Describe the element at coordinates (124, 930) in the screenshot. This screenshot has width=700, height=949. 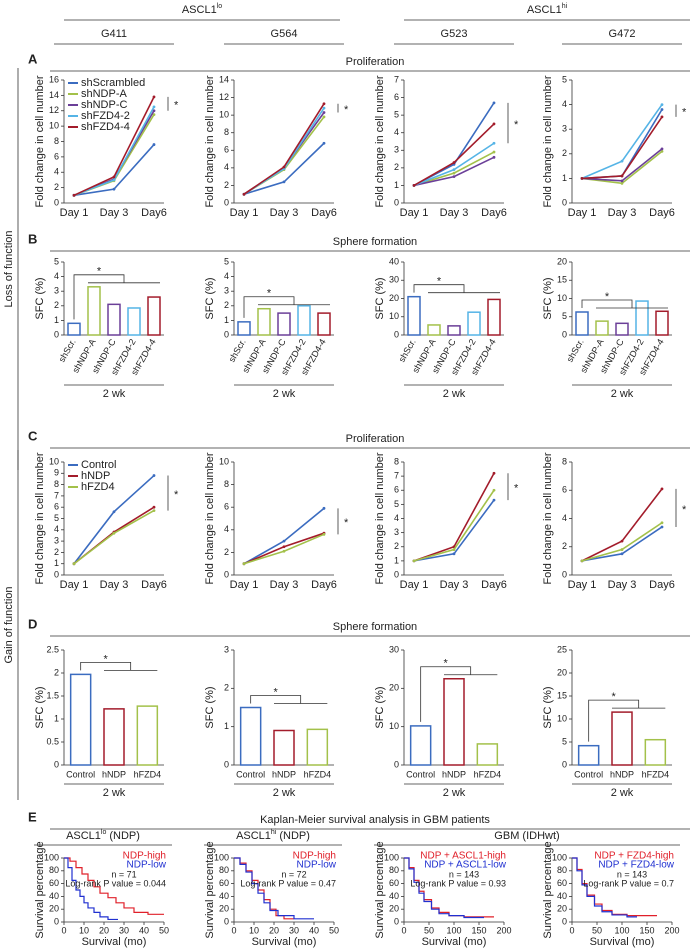
I see `x-tick-label: 30` at that location.